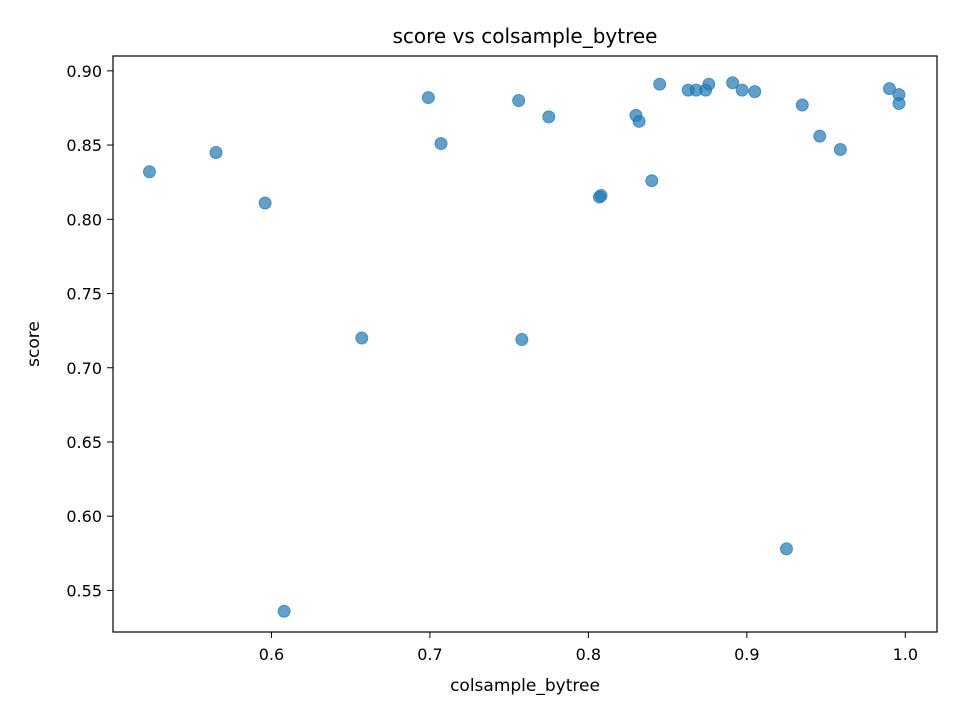 The width and height of the screenshot is (960, 720). I want to click on y-tick-label-5: 0.80, so click(84, 219).